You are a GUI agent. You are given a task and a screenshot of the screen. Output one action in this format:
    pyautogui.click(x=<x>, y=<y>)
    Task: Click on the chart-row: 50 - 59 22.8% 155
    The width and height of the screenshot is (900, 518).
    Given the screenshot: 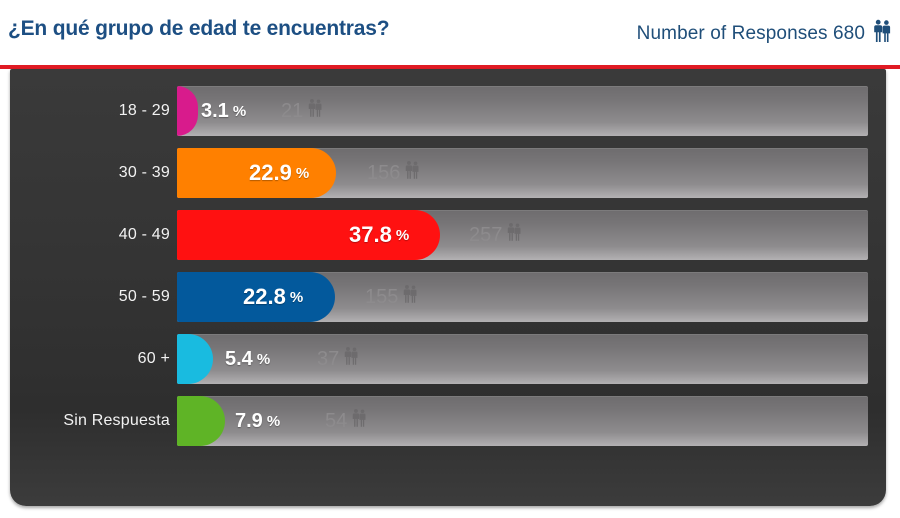 What is the action you would take?
    pyautogui.click(x=448, y=296)
    